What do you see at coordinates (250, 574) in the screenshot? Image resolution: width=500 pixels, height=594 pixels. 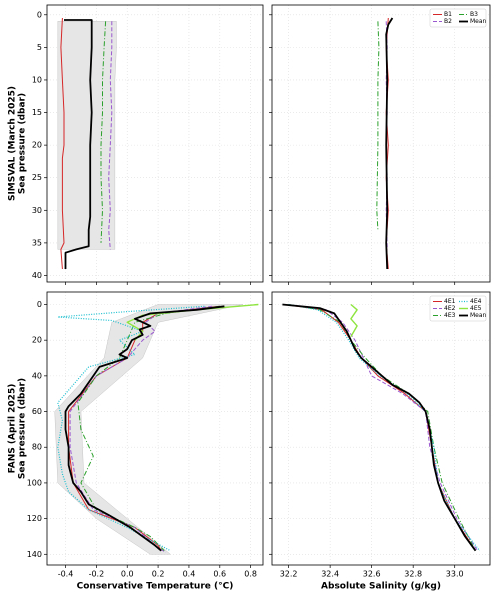 I see `x-tick-label: 0.8` at bounding box center [250, 574].